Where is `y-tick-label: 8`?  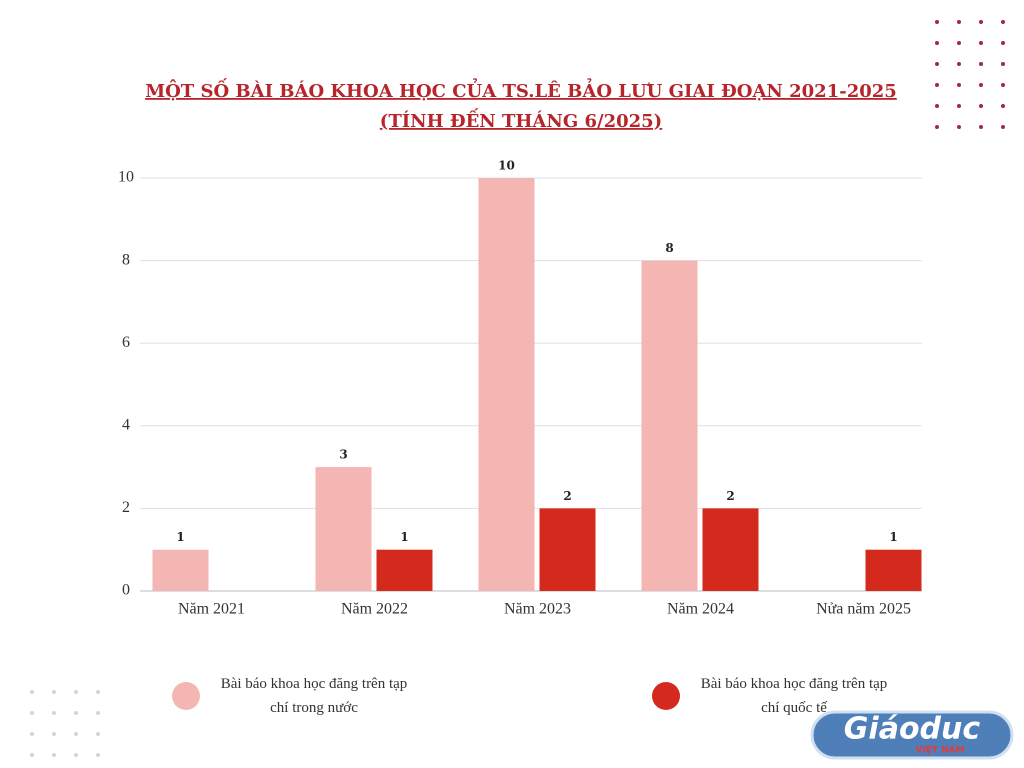 y-tick-label: 8 is located at coordinates (126, 259).